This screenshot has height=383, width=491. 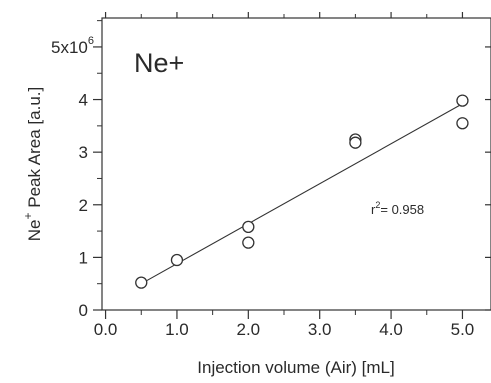 What do you see at coordinates (159, 63) in the screenshot?
I see `series-annotation: Ne+` at bounding box center [159, 63].